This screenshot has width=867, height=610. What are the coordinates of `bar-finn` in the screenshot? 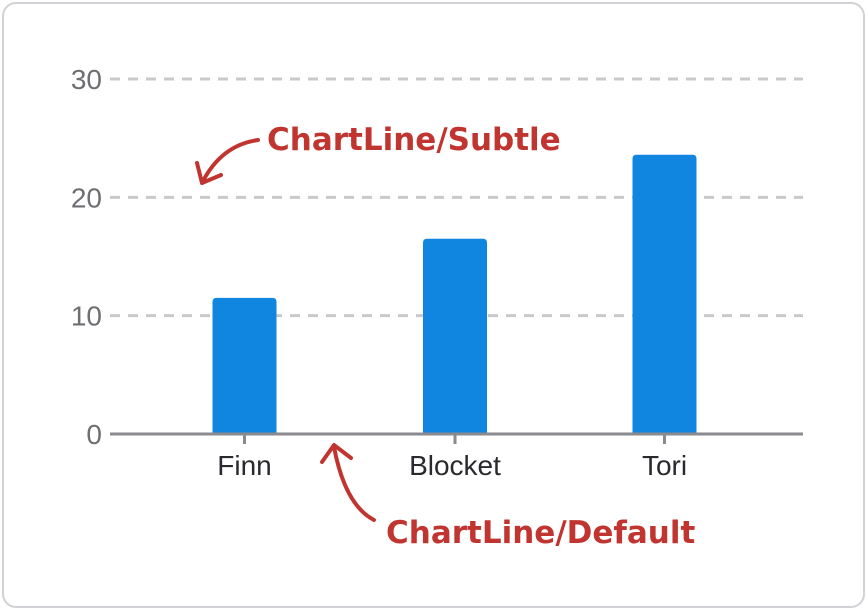 It's located at (244, 365).